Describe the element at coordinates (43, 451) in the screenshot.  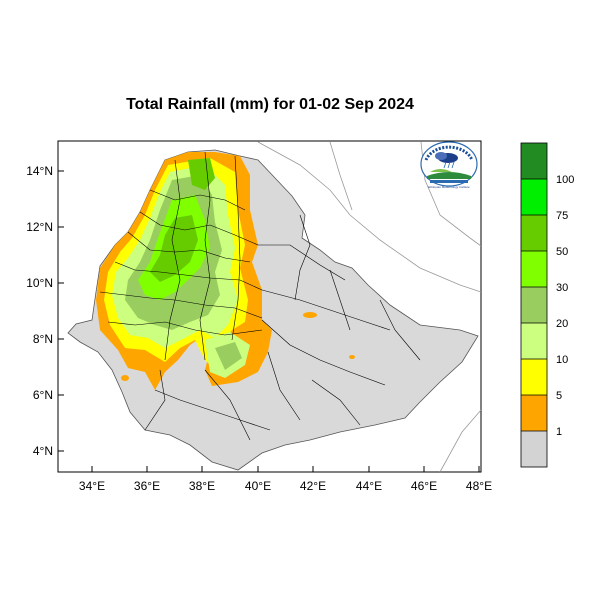
I see `y-tick-label: 4°N` at that location.